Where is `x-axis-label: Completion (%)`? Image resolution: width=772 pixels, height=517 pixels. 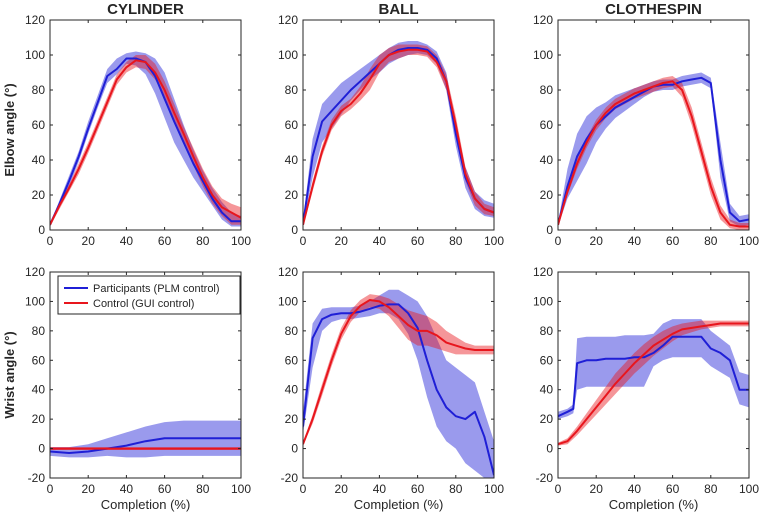 x-axis-label: Completion (%) is located at coordinates (146, 504).